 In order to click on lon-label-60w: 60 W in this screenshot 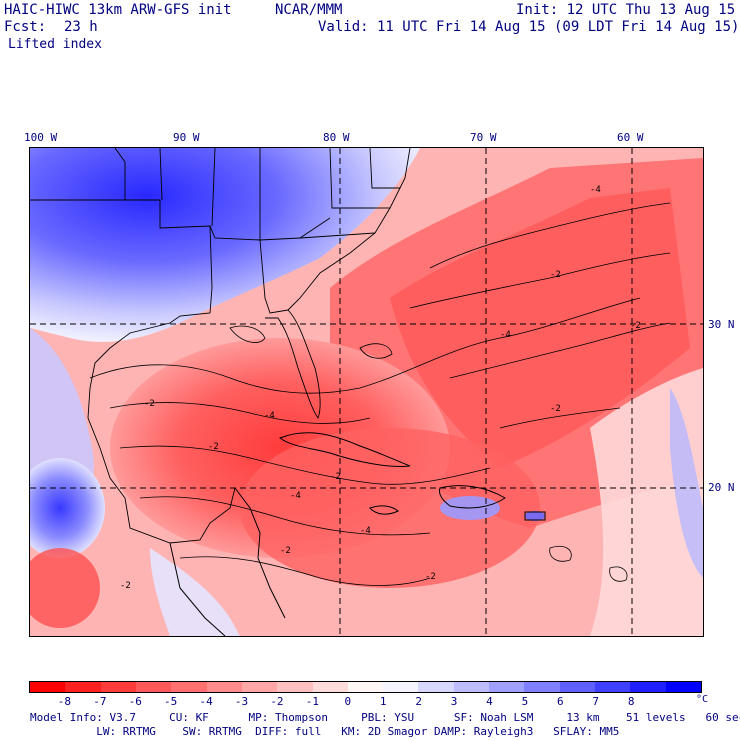, I will do `click(630, 137)`.